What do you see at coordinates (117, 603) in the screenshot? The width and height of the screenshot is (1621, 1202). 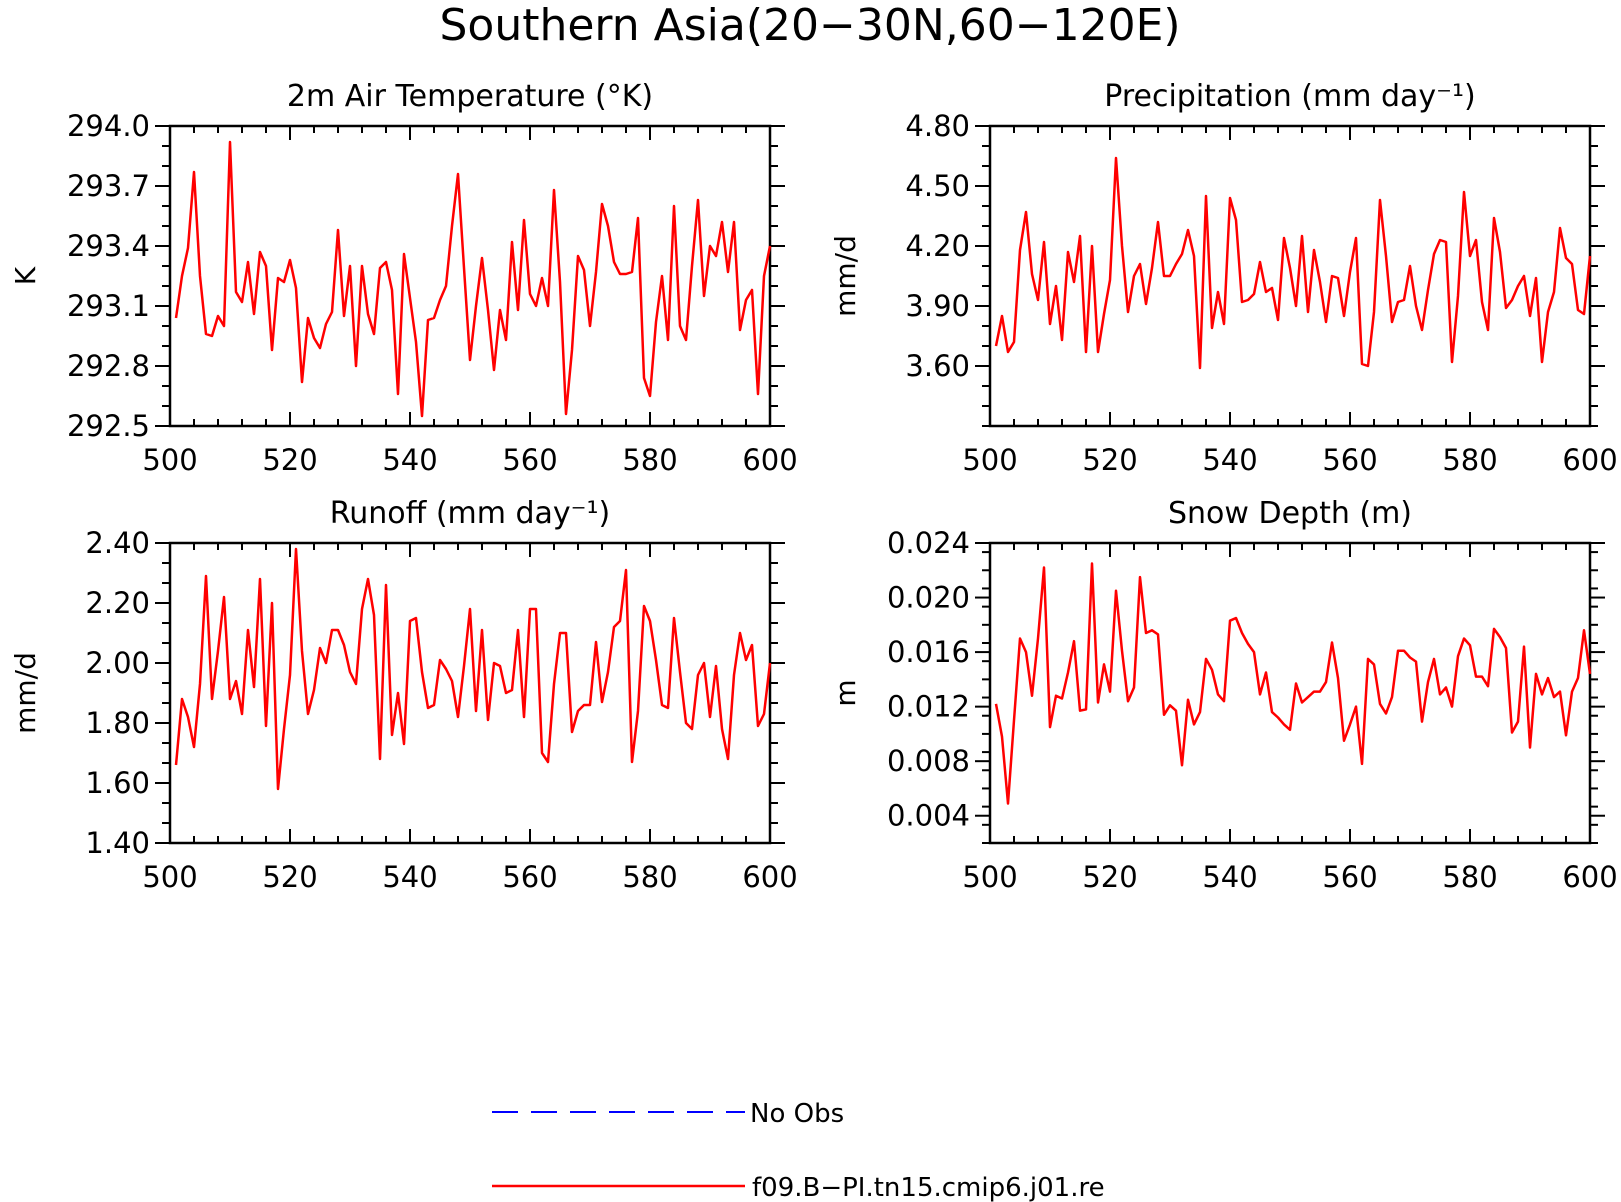 I see `y-tick-label: 2.20` at bounding box center [117, 603].